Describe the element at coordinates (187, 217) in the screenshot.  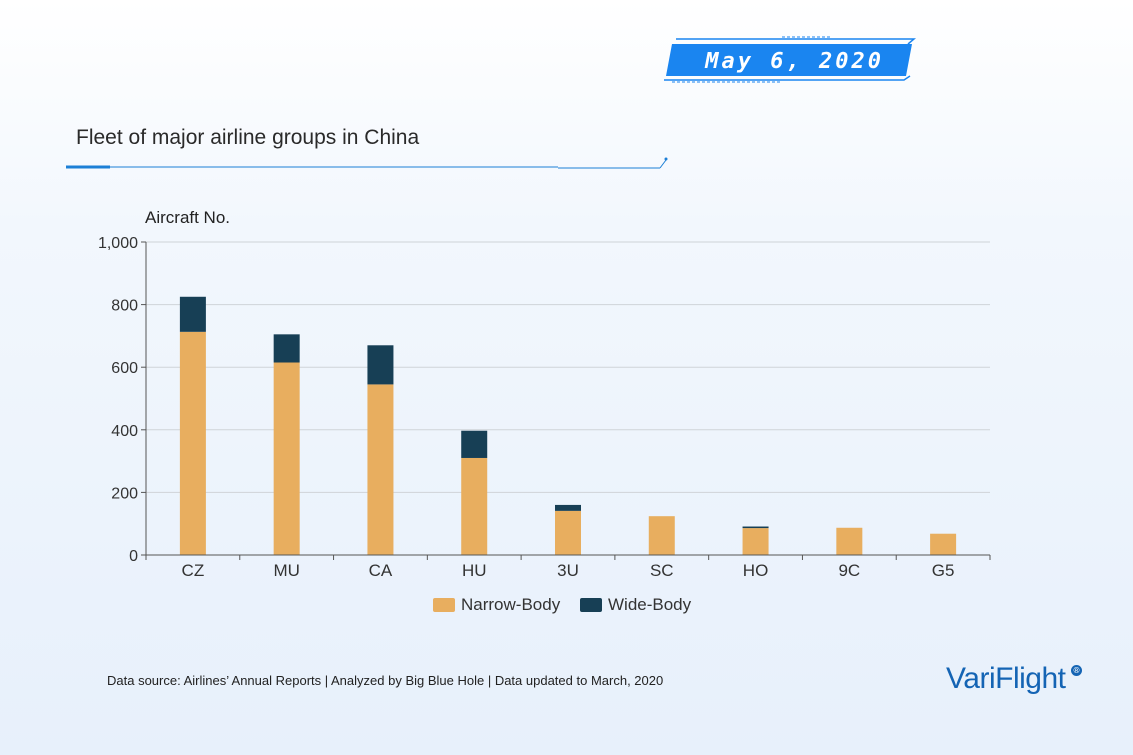
I see `y-axis-label: Aircraft No.` at that location.